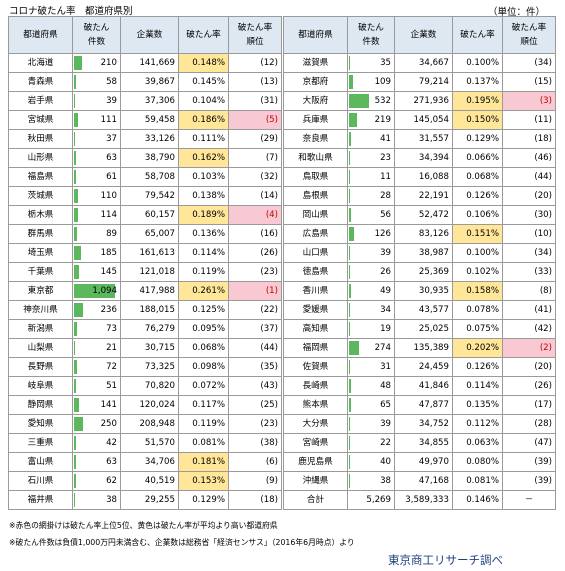 Image resolution: width=565 pixels, height=571 pixels. I want to click on rank-cell: (14), so click(255, 196).